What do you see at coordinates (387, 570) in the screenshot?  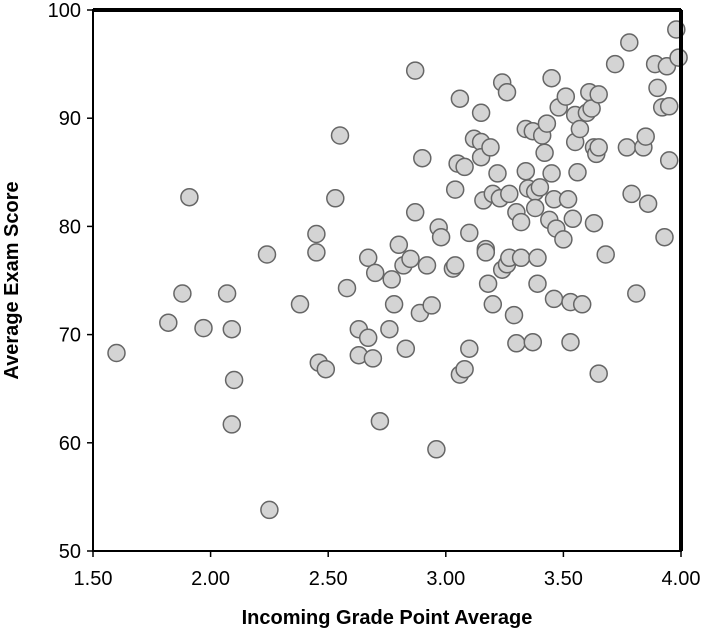 I see `x-axis: 1.50 2.00 2.50 3.00 3.50 4.00` at bounding box center [387, 570].